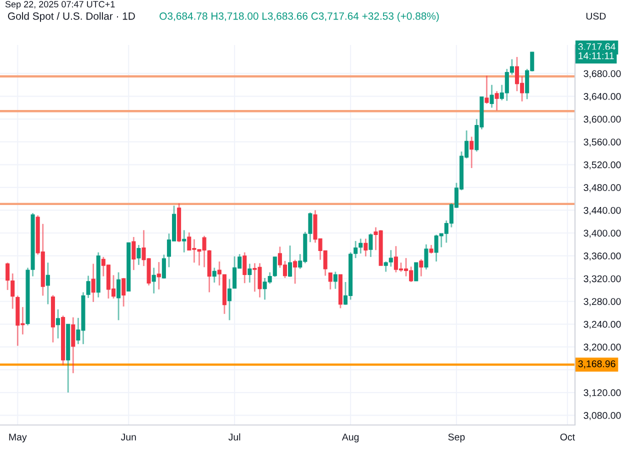 This screenshot has height=470, width=624. What do you see at coordinates (602, 348) in the screenshot?
I see `y-tick-label: 3,200.00` at bounding box center [602, 348].